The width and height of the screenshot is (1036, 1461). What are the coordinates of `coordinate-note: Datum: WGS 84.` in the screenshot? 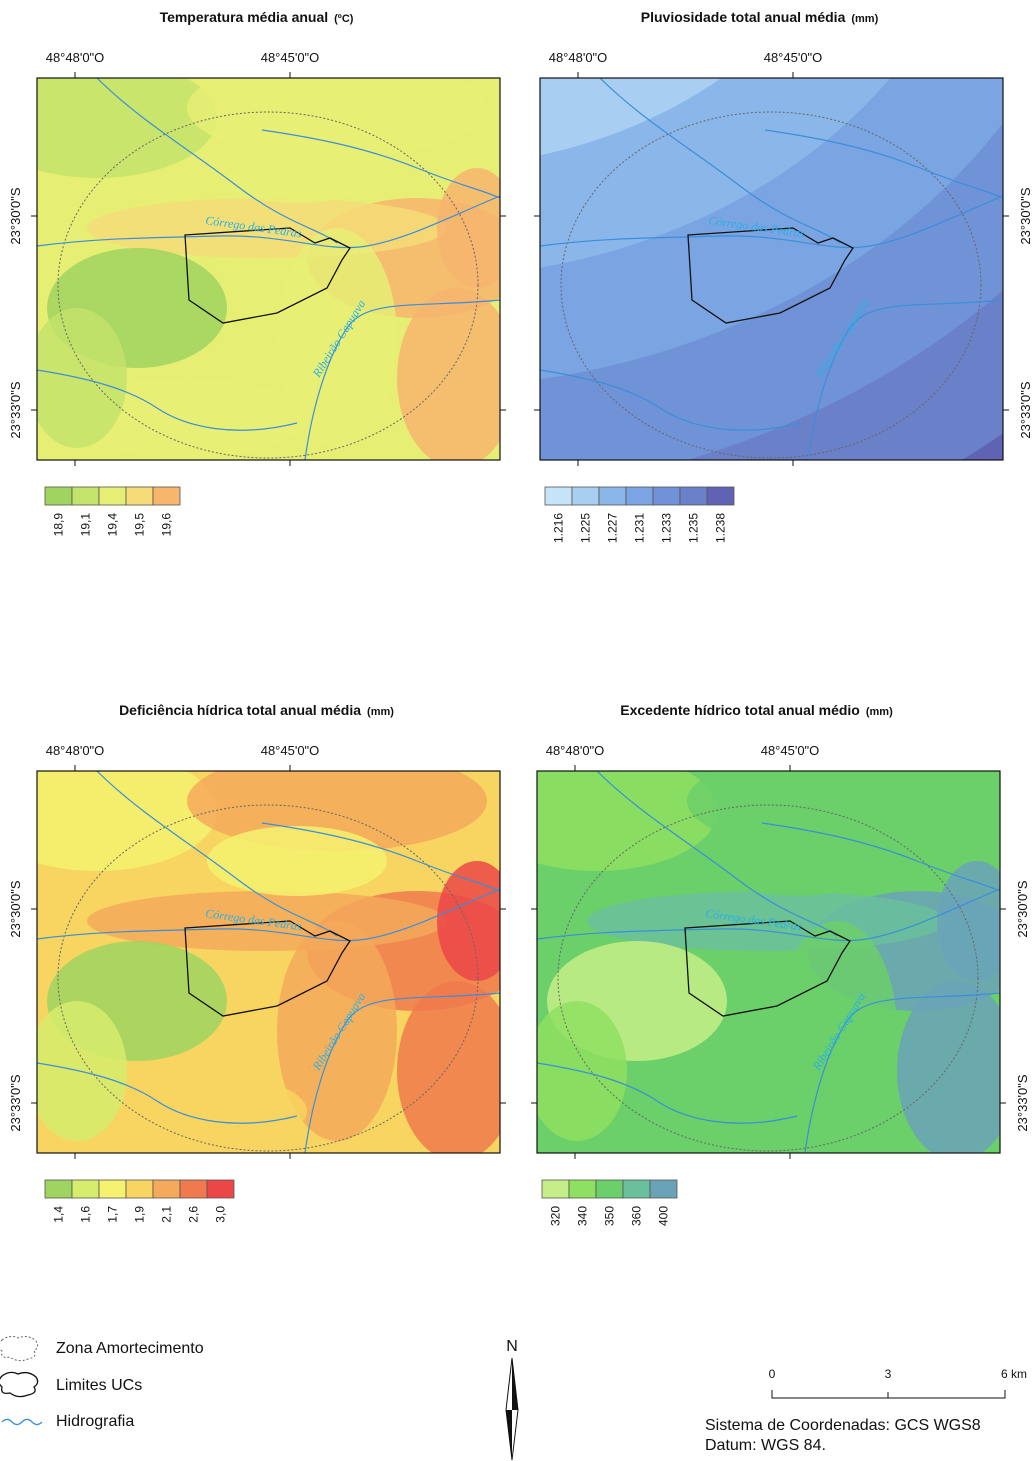 It's located at (765, 1445).